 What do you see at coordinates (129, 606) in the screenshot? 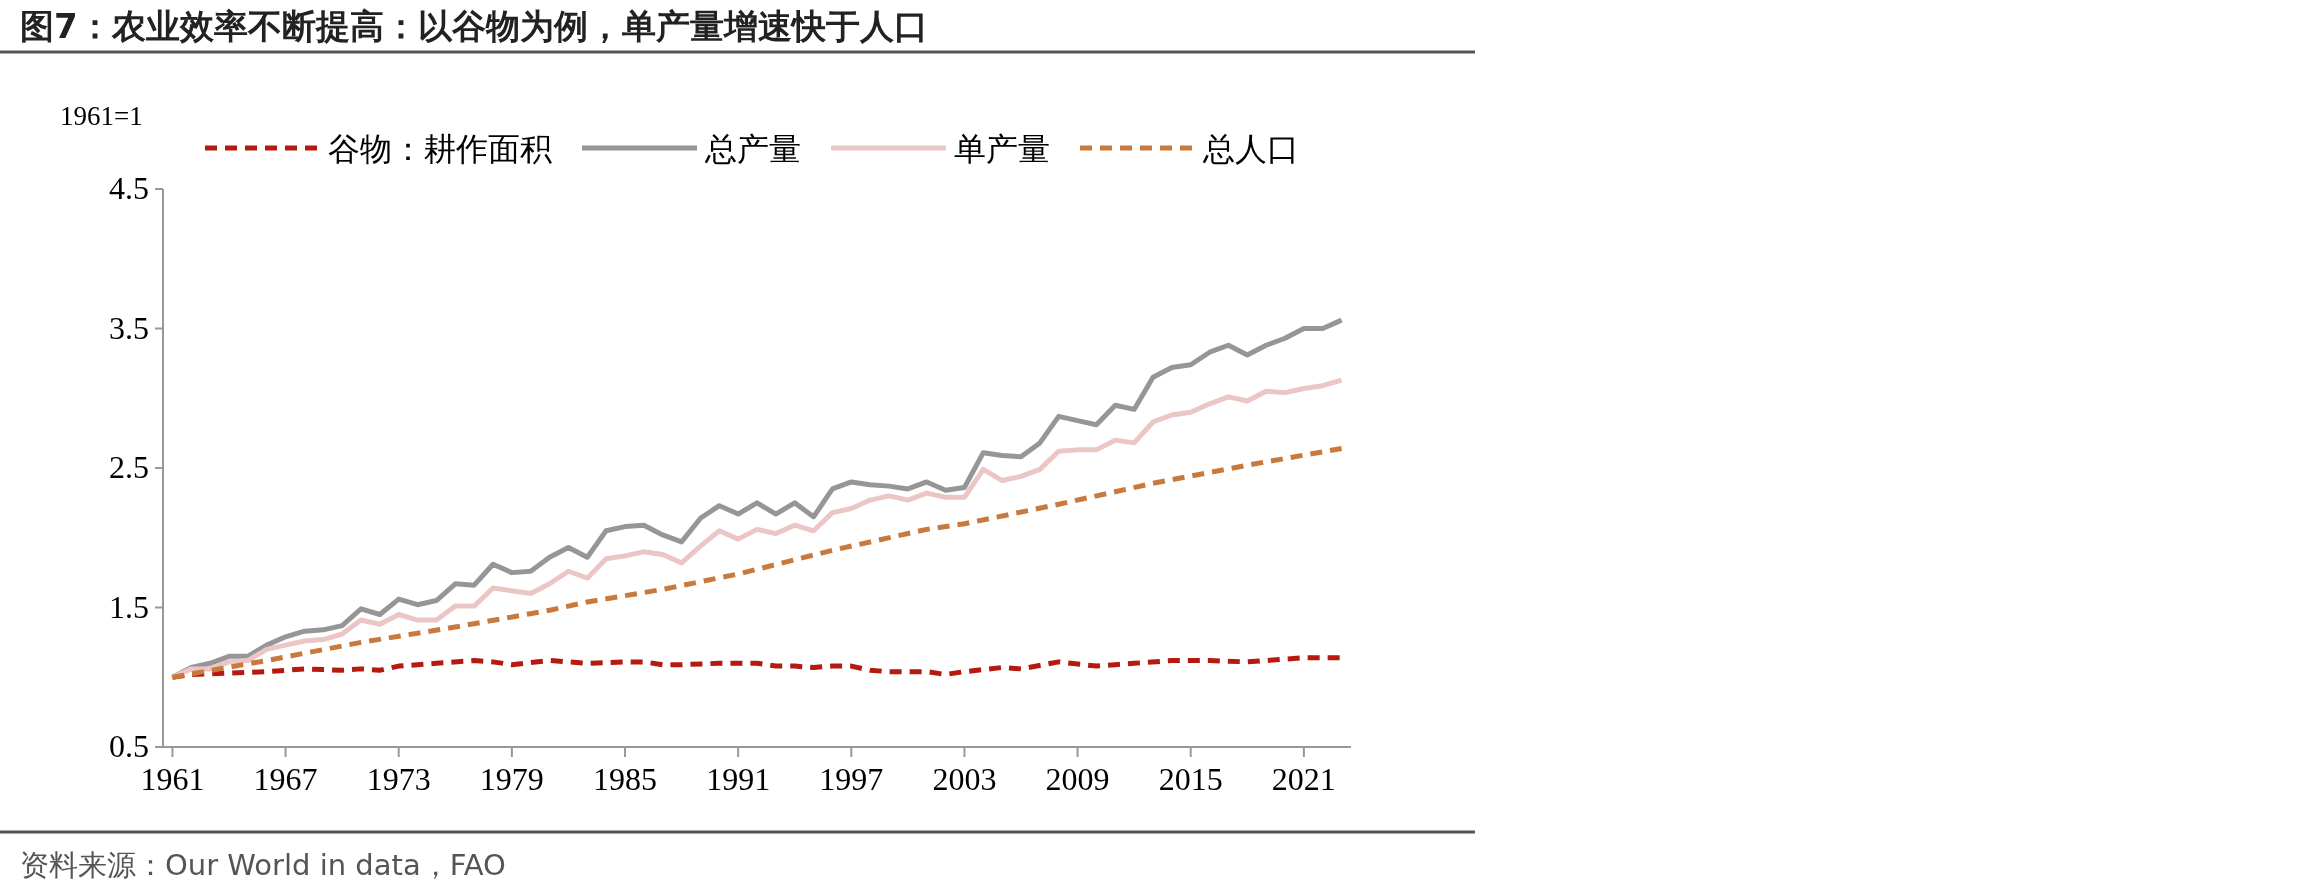
I see `y-tick-label: 1.5` at bounding box center [129, 606].